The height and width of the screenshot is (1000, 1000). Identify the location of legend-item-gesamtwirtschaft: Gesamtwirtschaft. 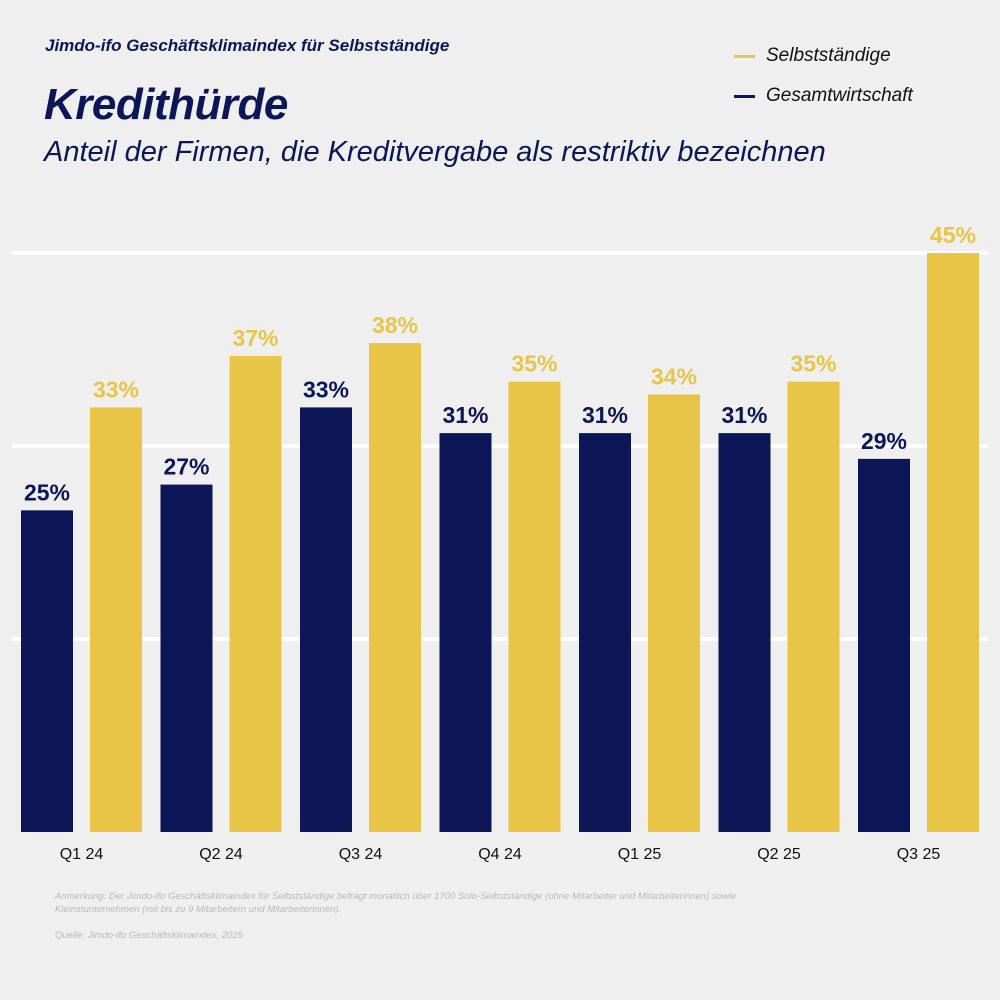
(823, 96).